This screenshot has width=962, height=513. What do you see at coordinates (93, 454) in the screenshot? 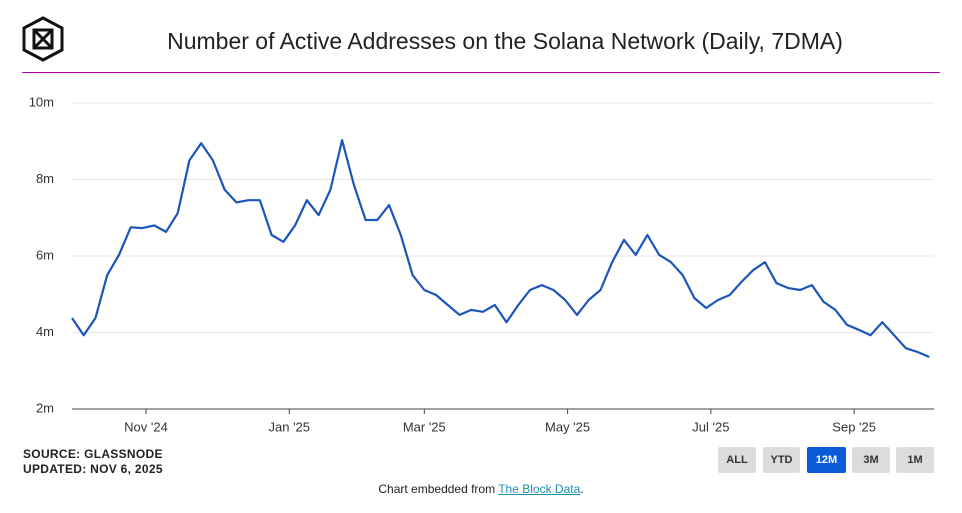
I see `source: SOURCE: GLASSNODE` at bounding box center [93, 454].